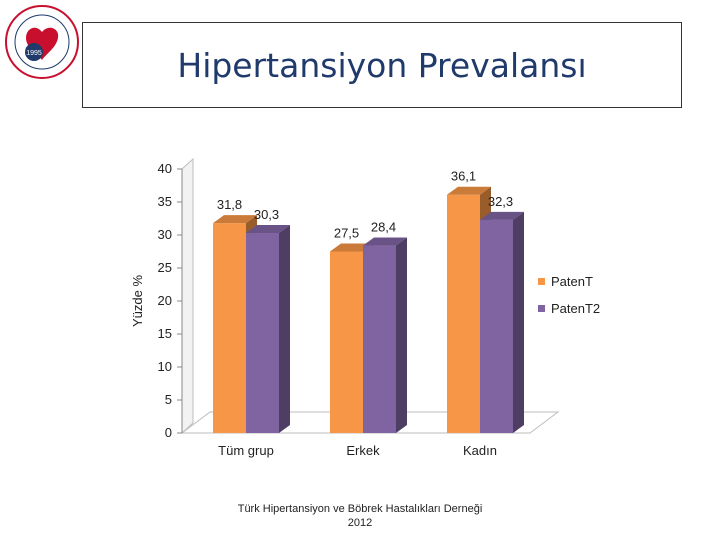  Describe the element at coordinates (383, 227) in the screenshot. I see `data-label: 28,4` at that location.